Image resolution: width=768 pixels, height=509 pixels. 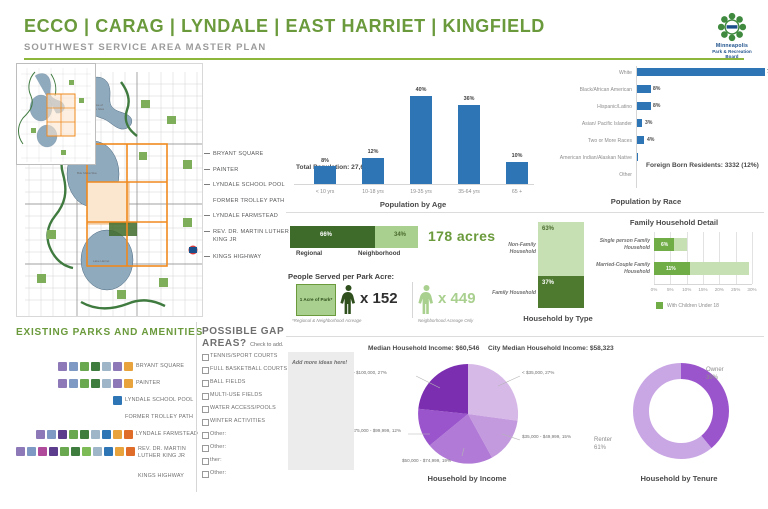 I want to click on income-label-50k-74k: $50,000 - $74,999, 19%, so click(x=427, y=460).